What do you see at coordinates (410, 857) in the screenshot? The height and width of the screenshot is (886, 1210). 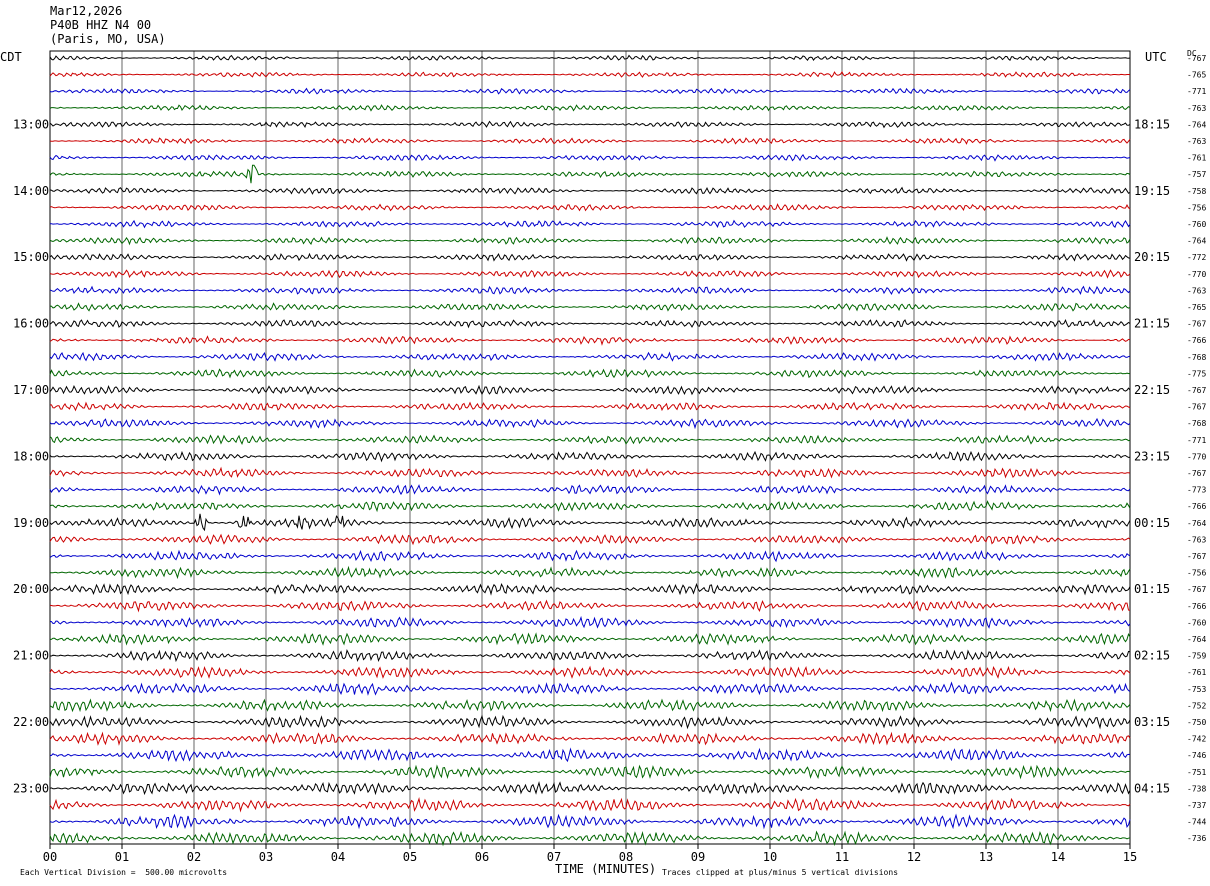 I see `x-tick-label: 05` at bounding box center [410, 857].